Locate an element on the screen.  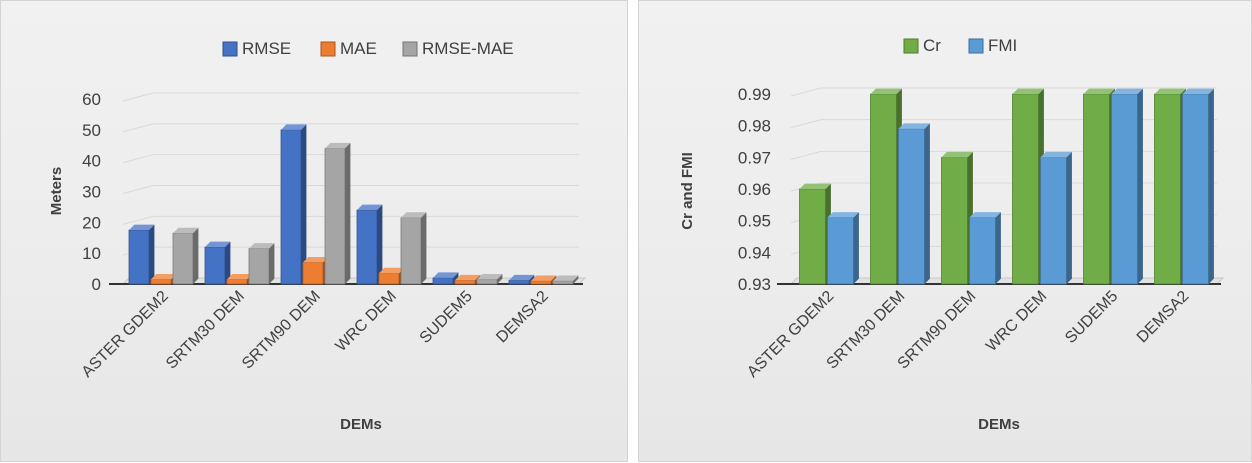
legend-label: RMSE-MAE is located at coordinates (468, 48).